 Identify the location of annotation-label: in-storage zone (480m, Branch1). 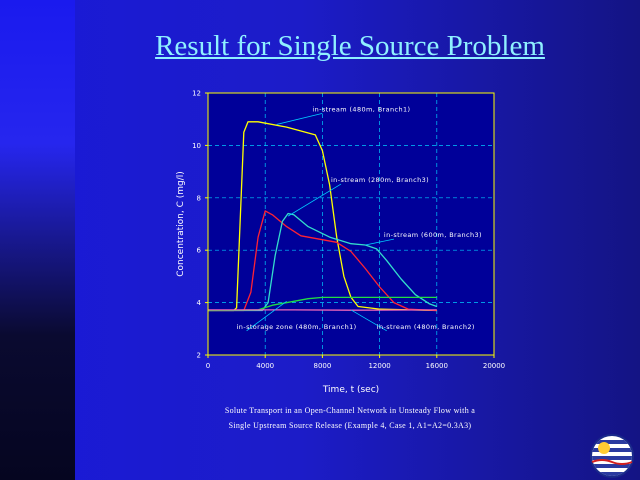
(297, 327).